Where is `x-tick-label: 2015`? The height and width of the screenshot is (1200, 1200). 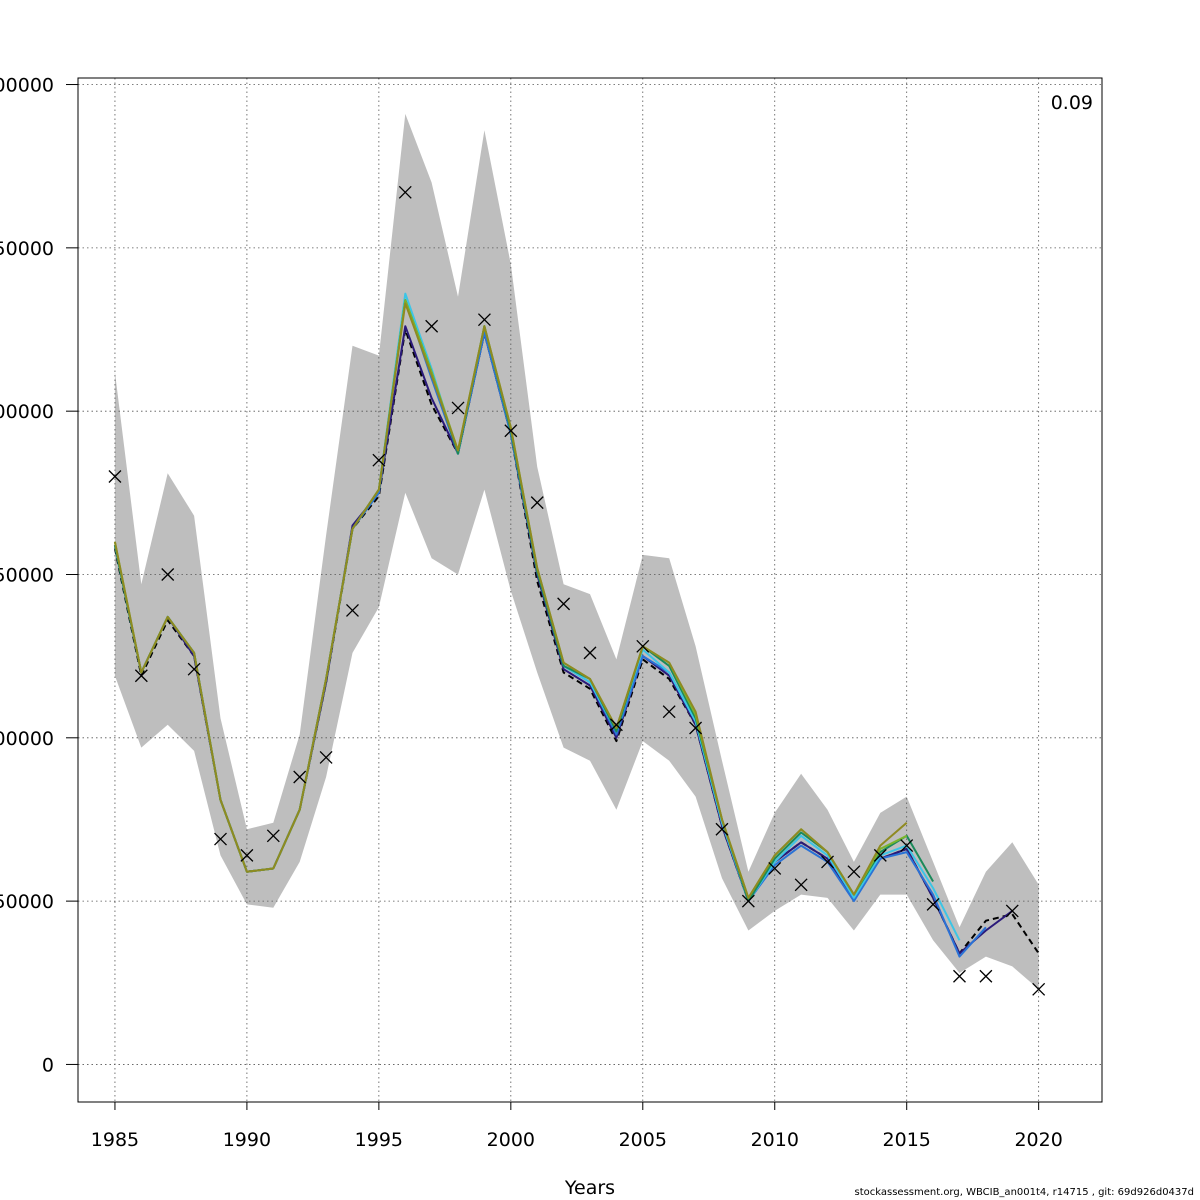 x-tick-label: 2015 is located at coordinates (907, 1140).